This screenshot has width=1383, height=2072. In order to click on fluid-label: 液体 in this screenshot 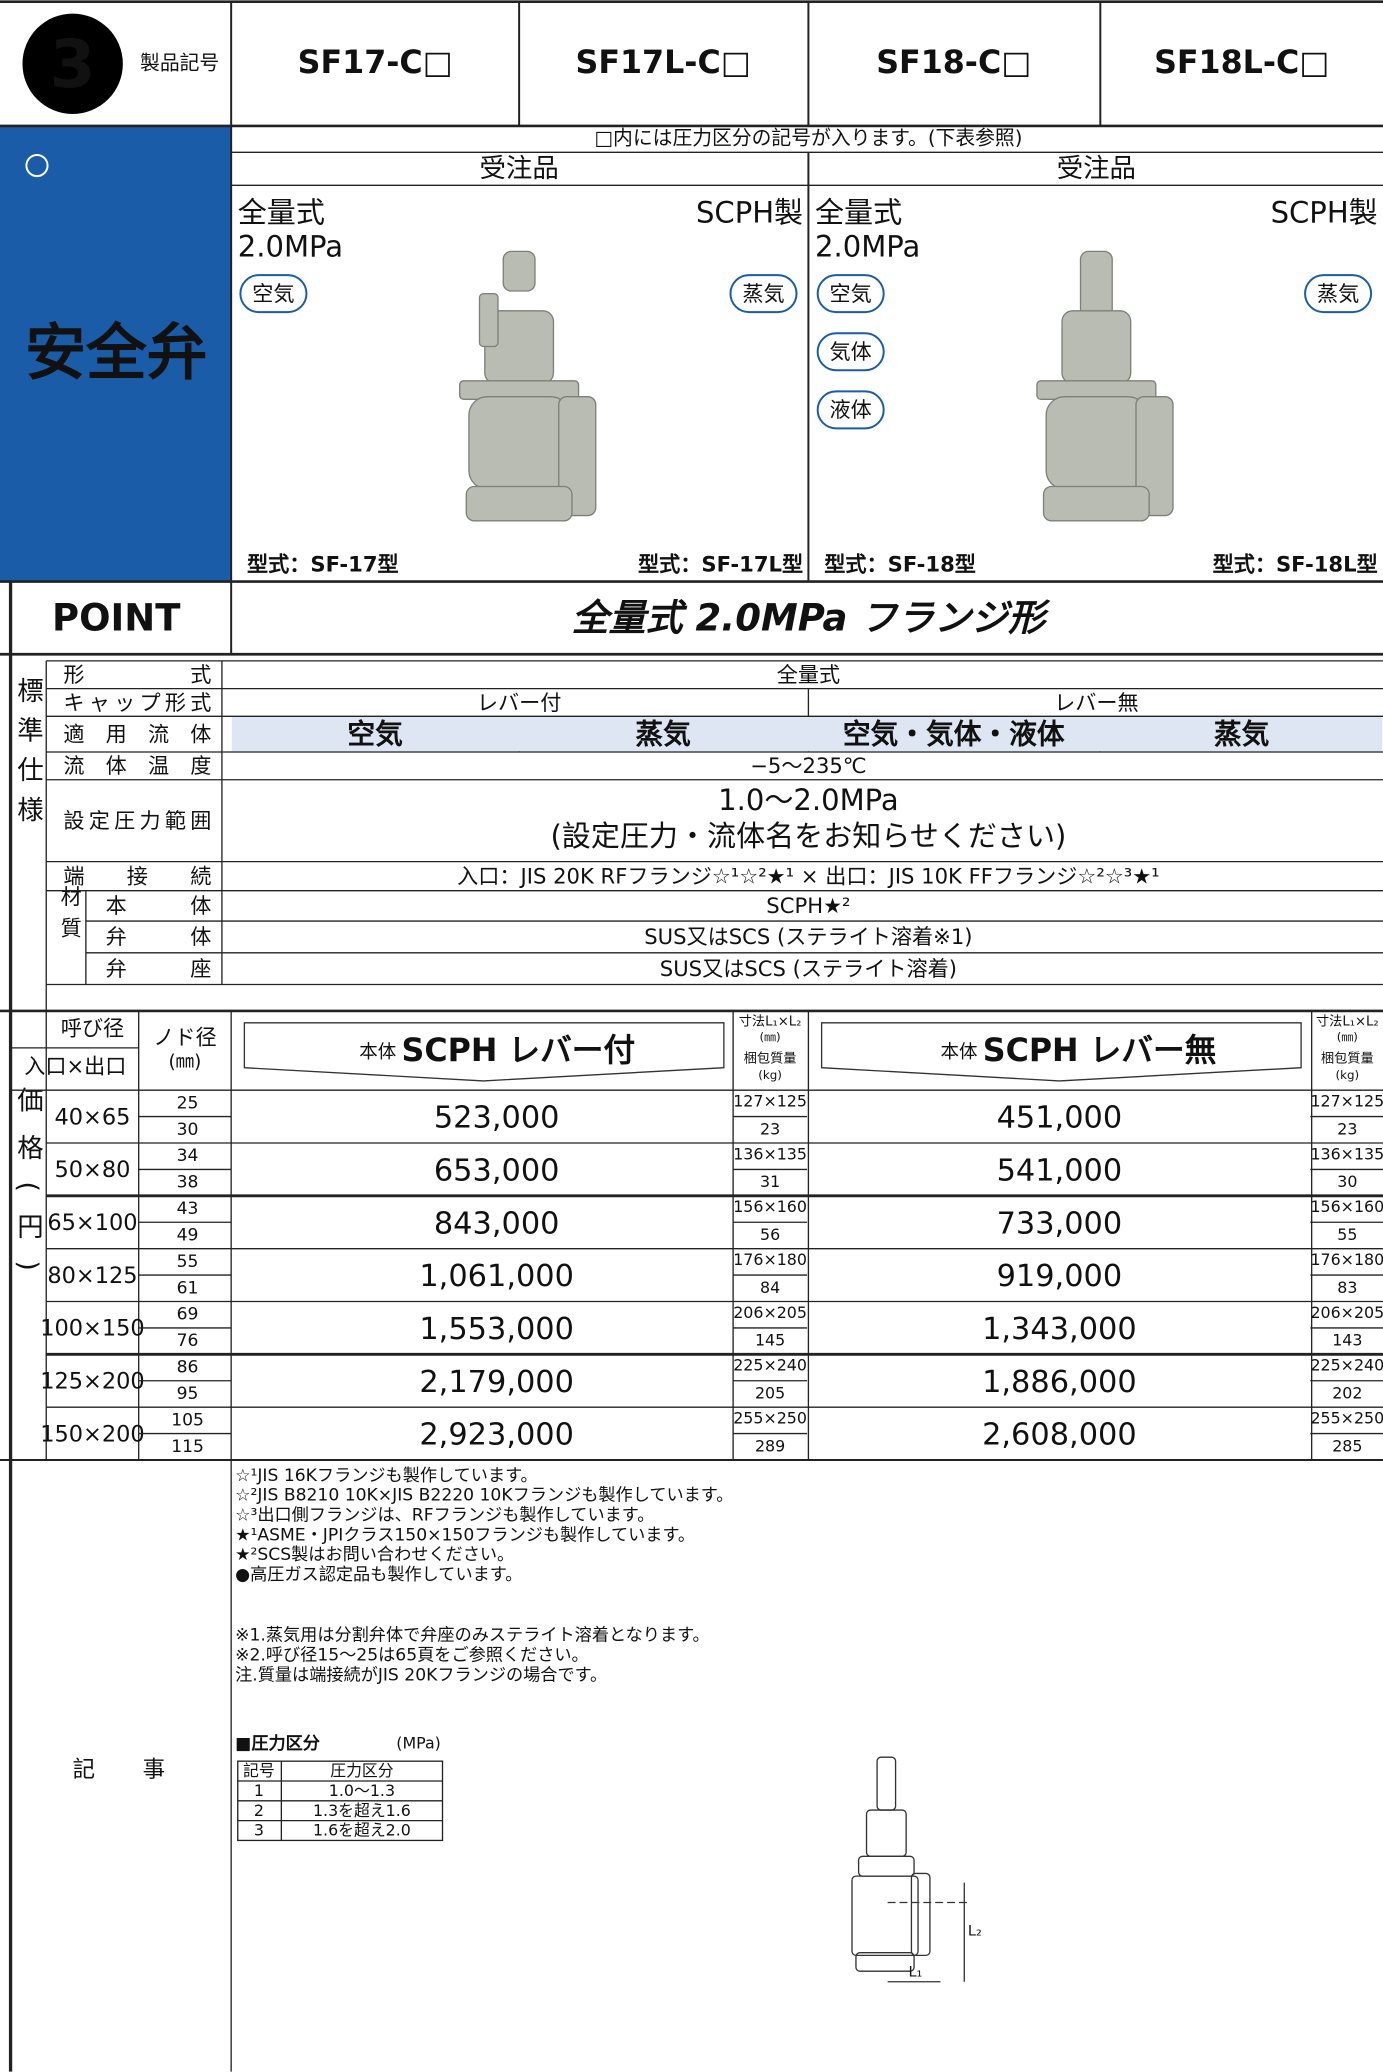, I will do `click(851, 409)`.